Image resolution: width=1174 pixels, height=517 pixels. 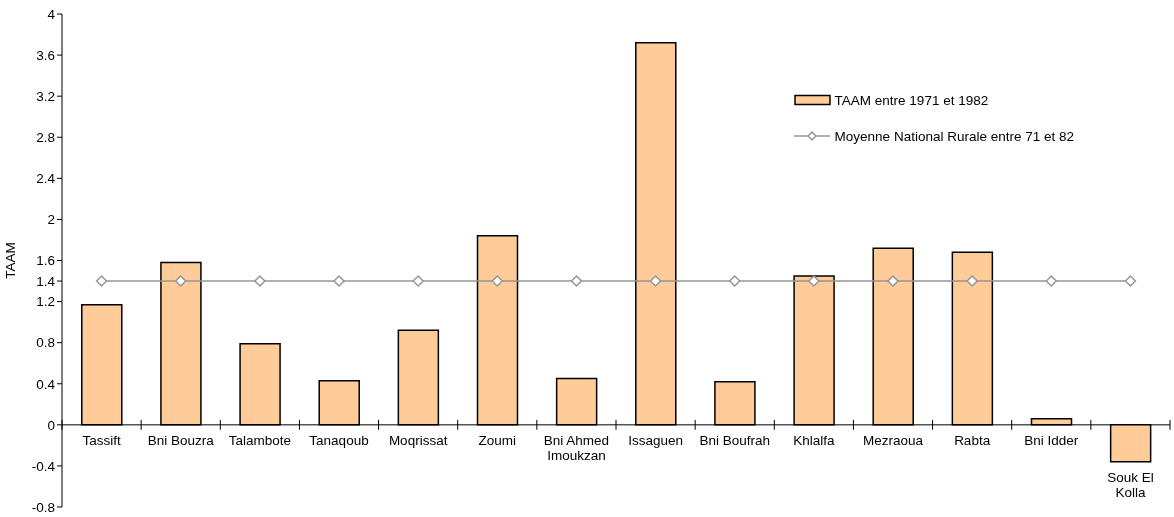 What do you see at coordinates (1130, 484) in the screenshot?
I see `x-tick-label: Souk El Kolla` at bounding box center [1130, 484].